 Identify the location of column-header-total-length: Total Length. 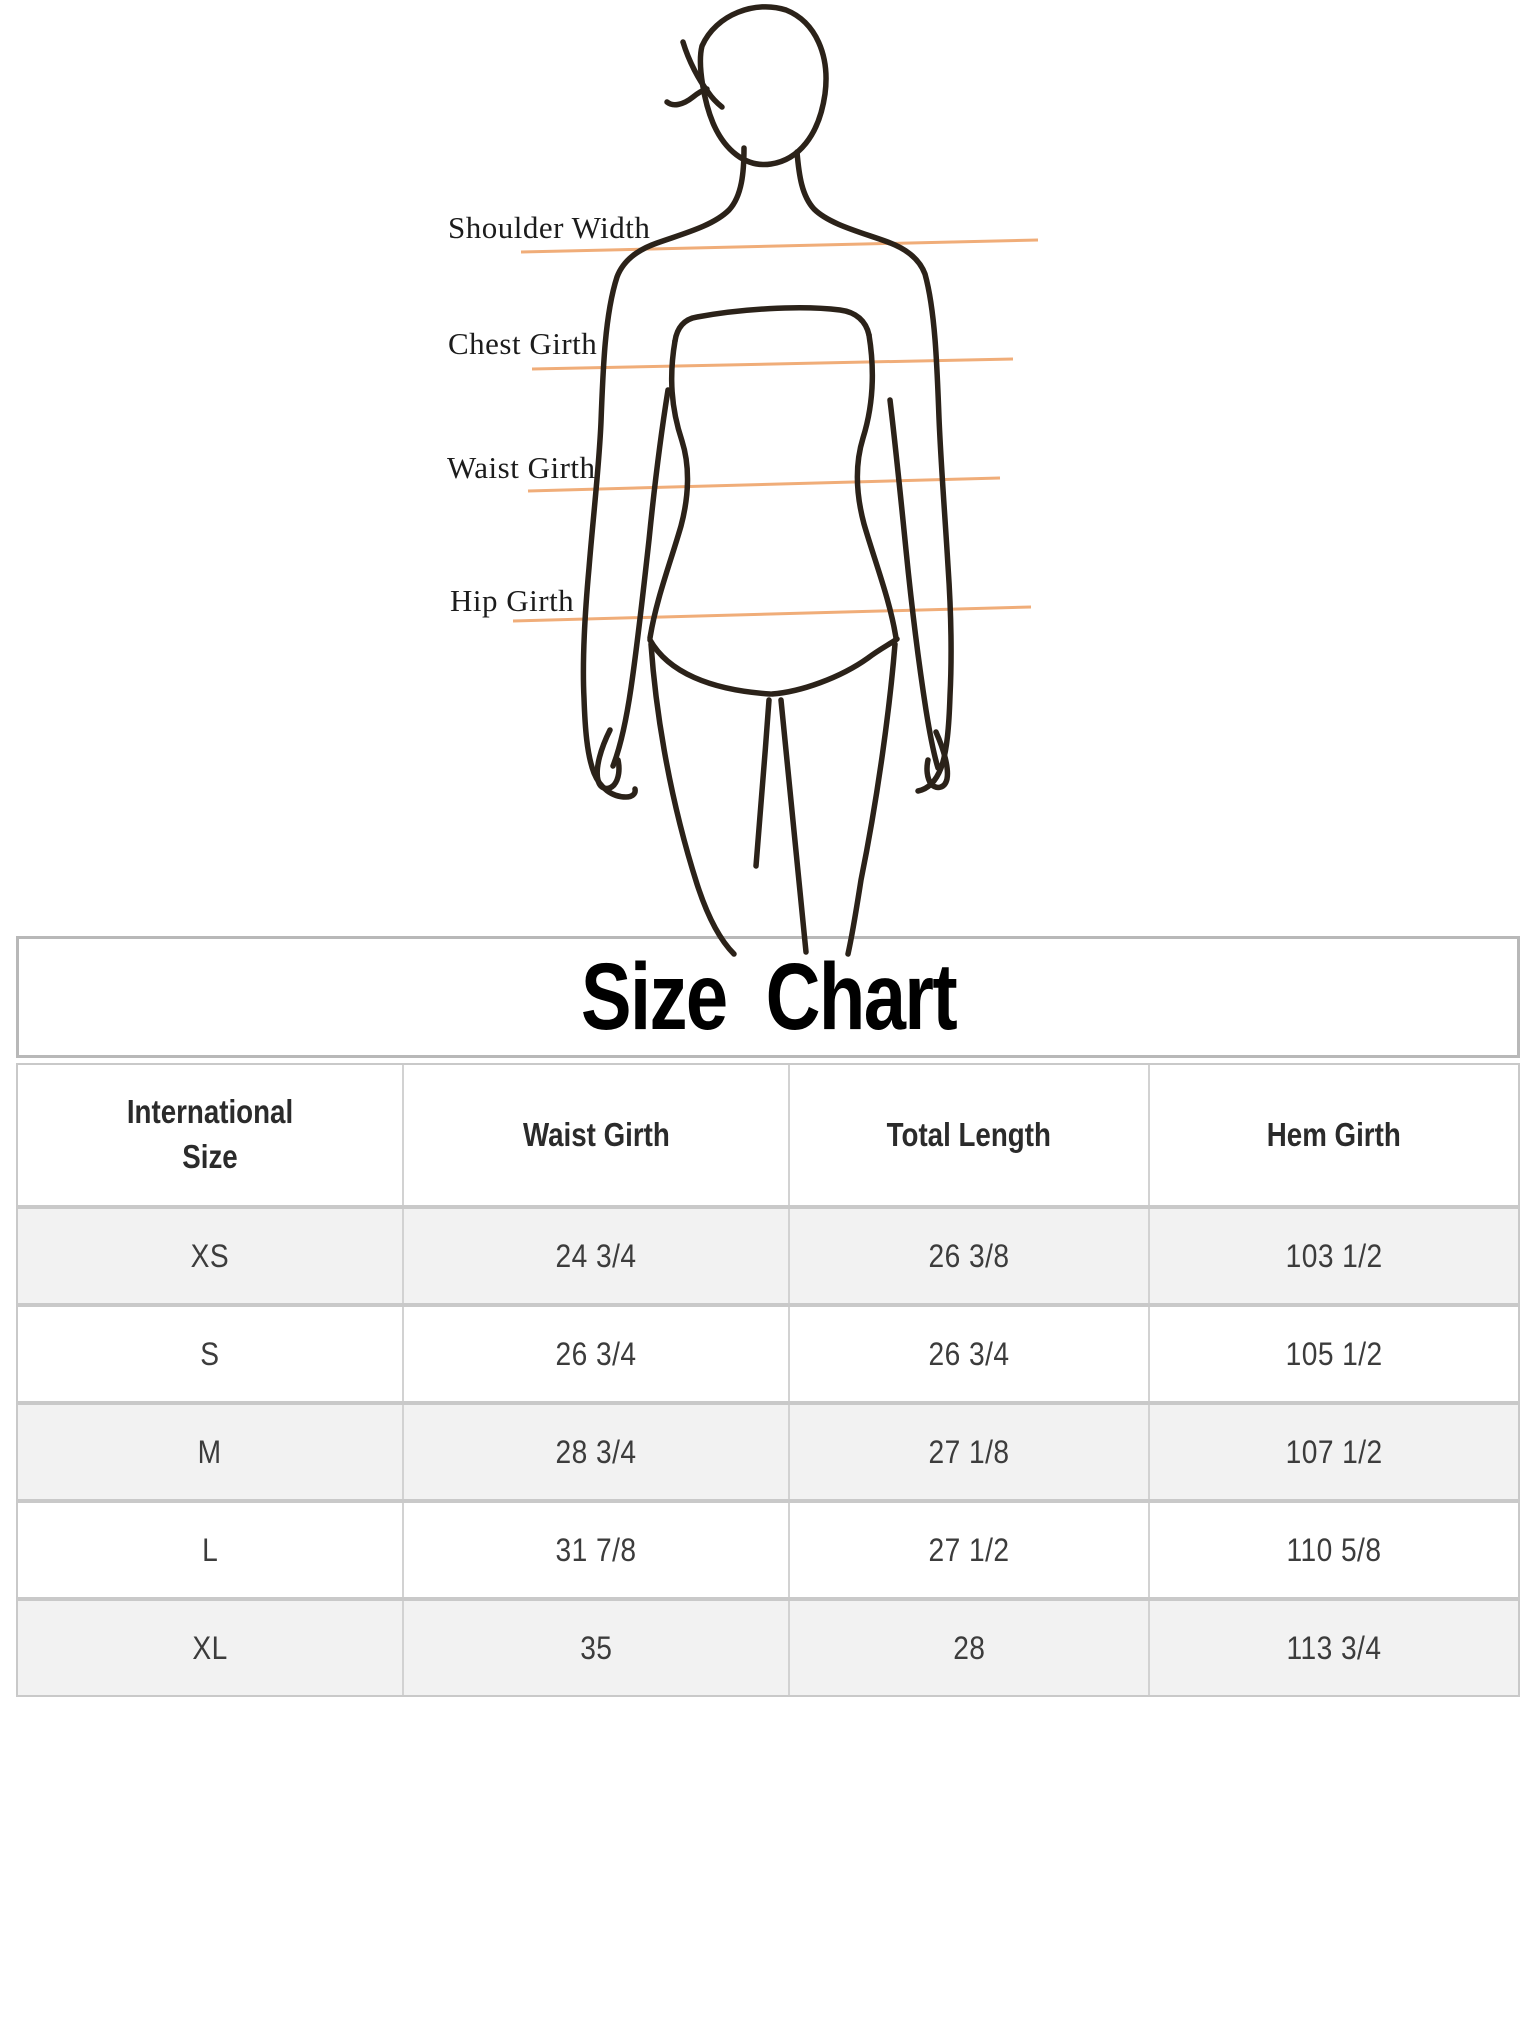
(968, 1135).